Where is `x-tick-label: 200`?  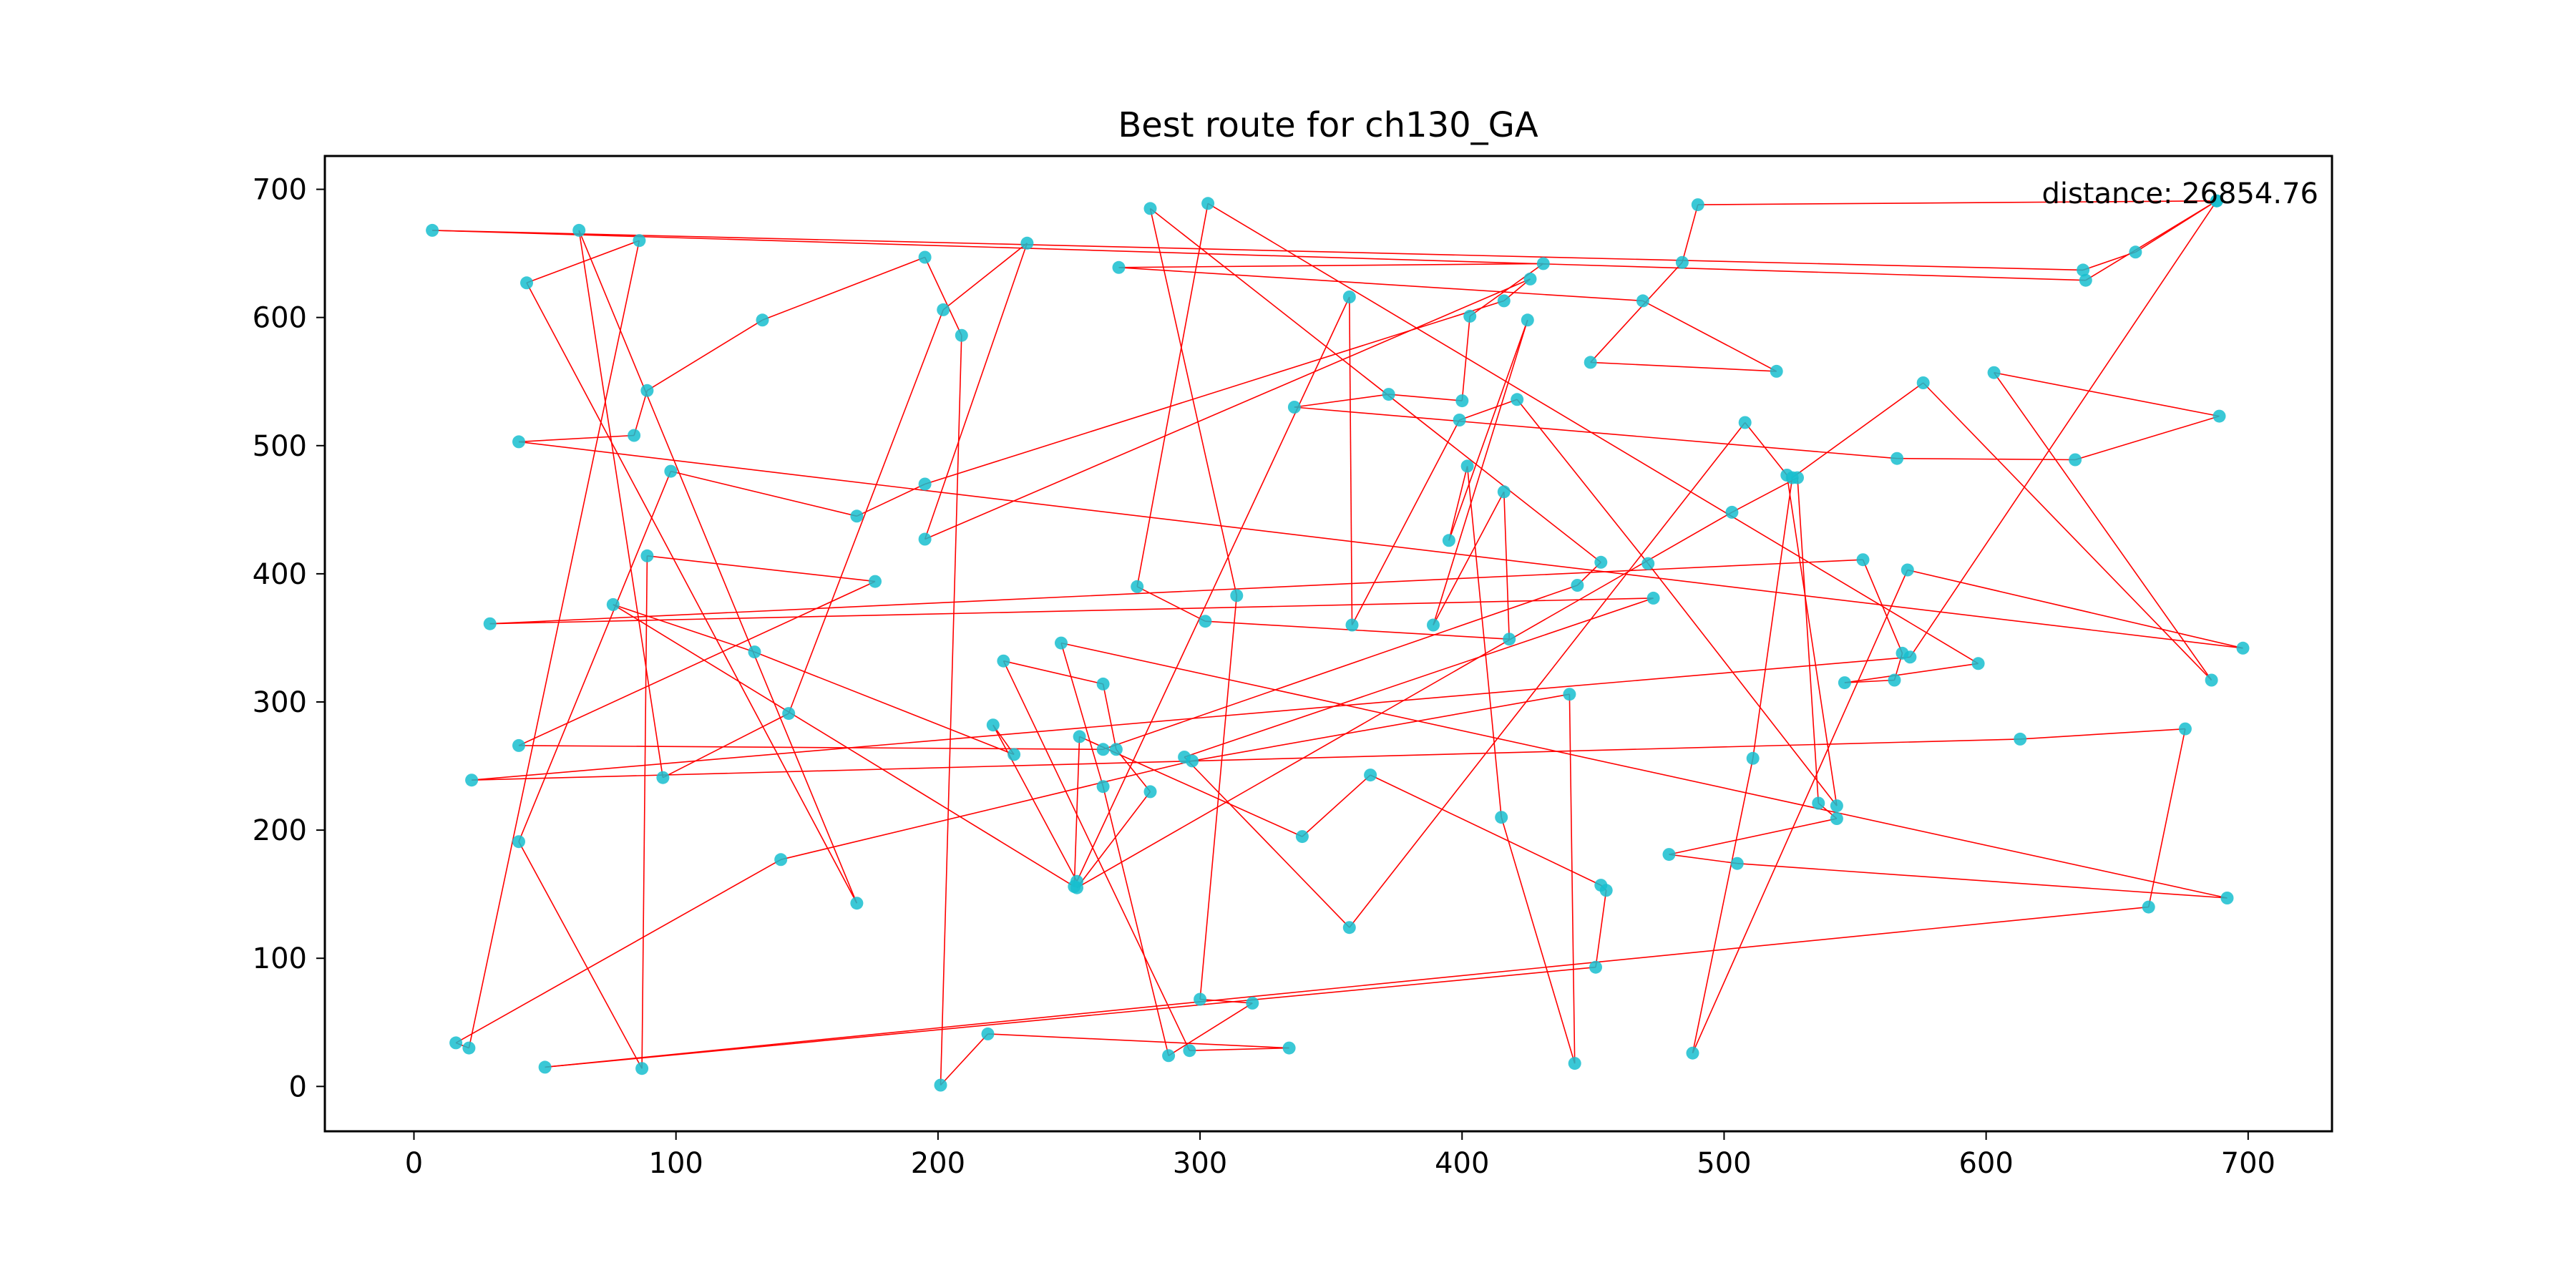 x-tick-label: 200 is located at coordinates (938, 1163).